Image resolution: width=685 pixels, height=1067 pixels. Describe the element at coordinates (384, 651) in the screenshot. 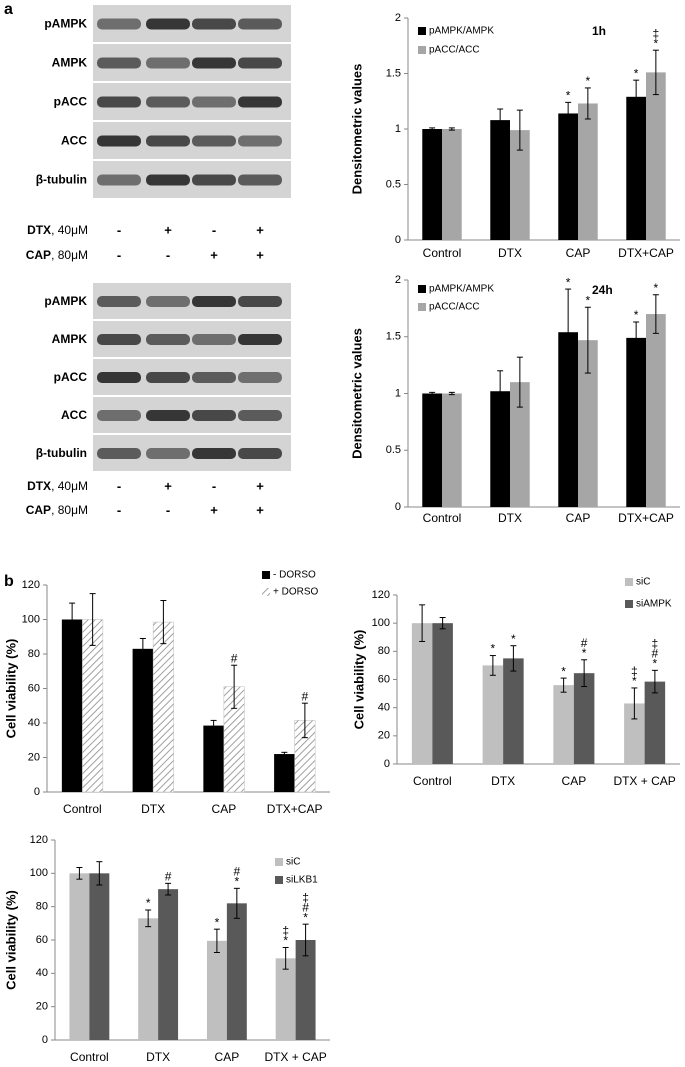

I see `y-tick-label: 80` at that location.